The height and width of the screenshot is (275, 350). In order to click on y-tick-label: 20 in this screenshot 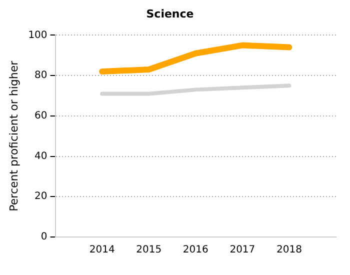, I will do `click(41, 196)`.